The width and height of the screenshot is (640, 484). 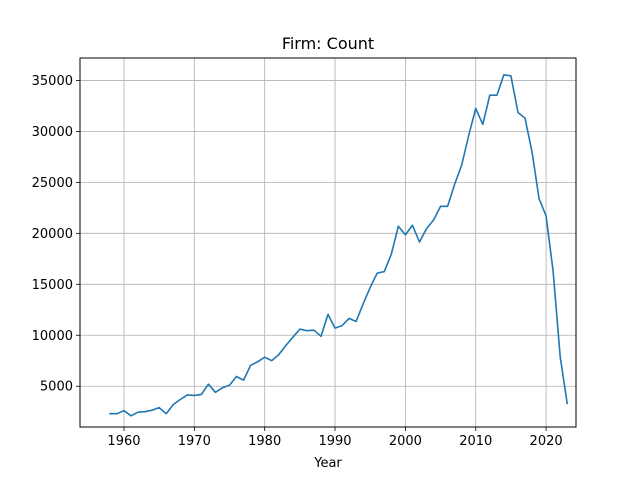 What do you see at coordinates (327, 463) in the screenshot?
I see `x-axis-label: Year` at bounding box center [327, 463].